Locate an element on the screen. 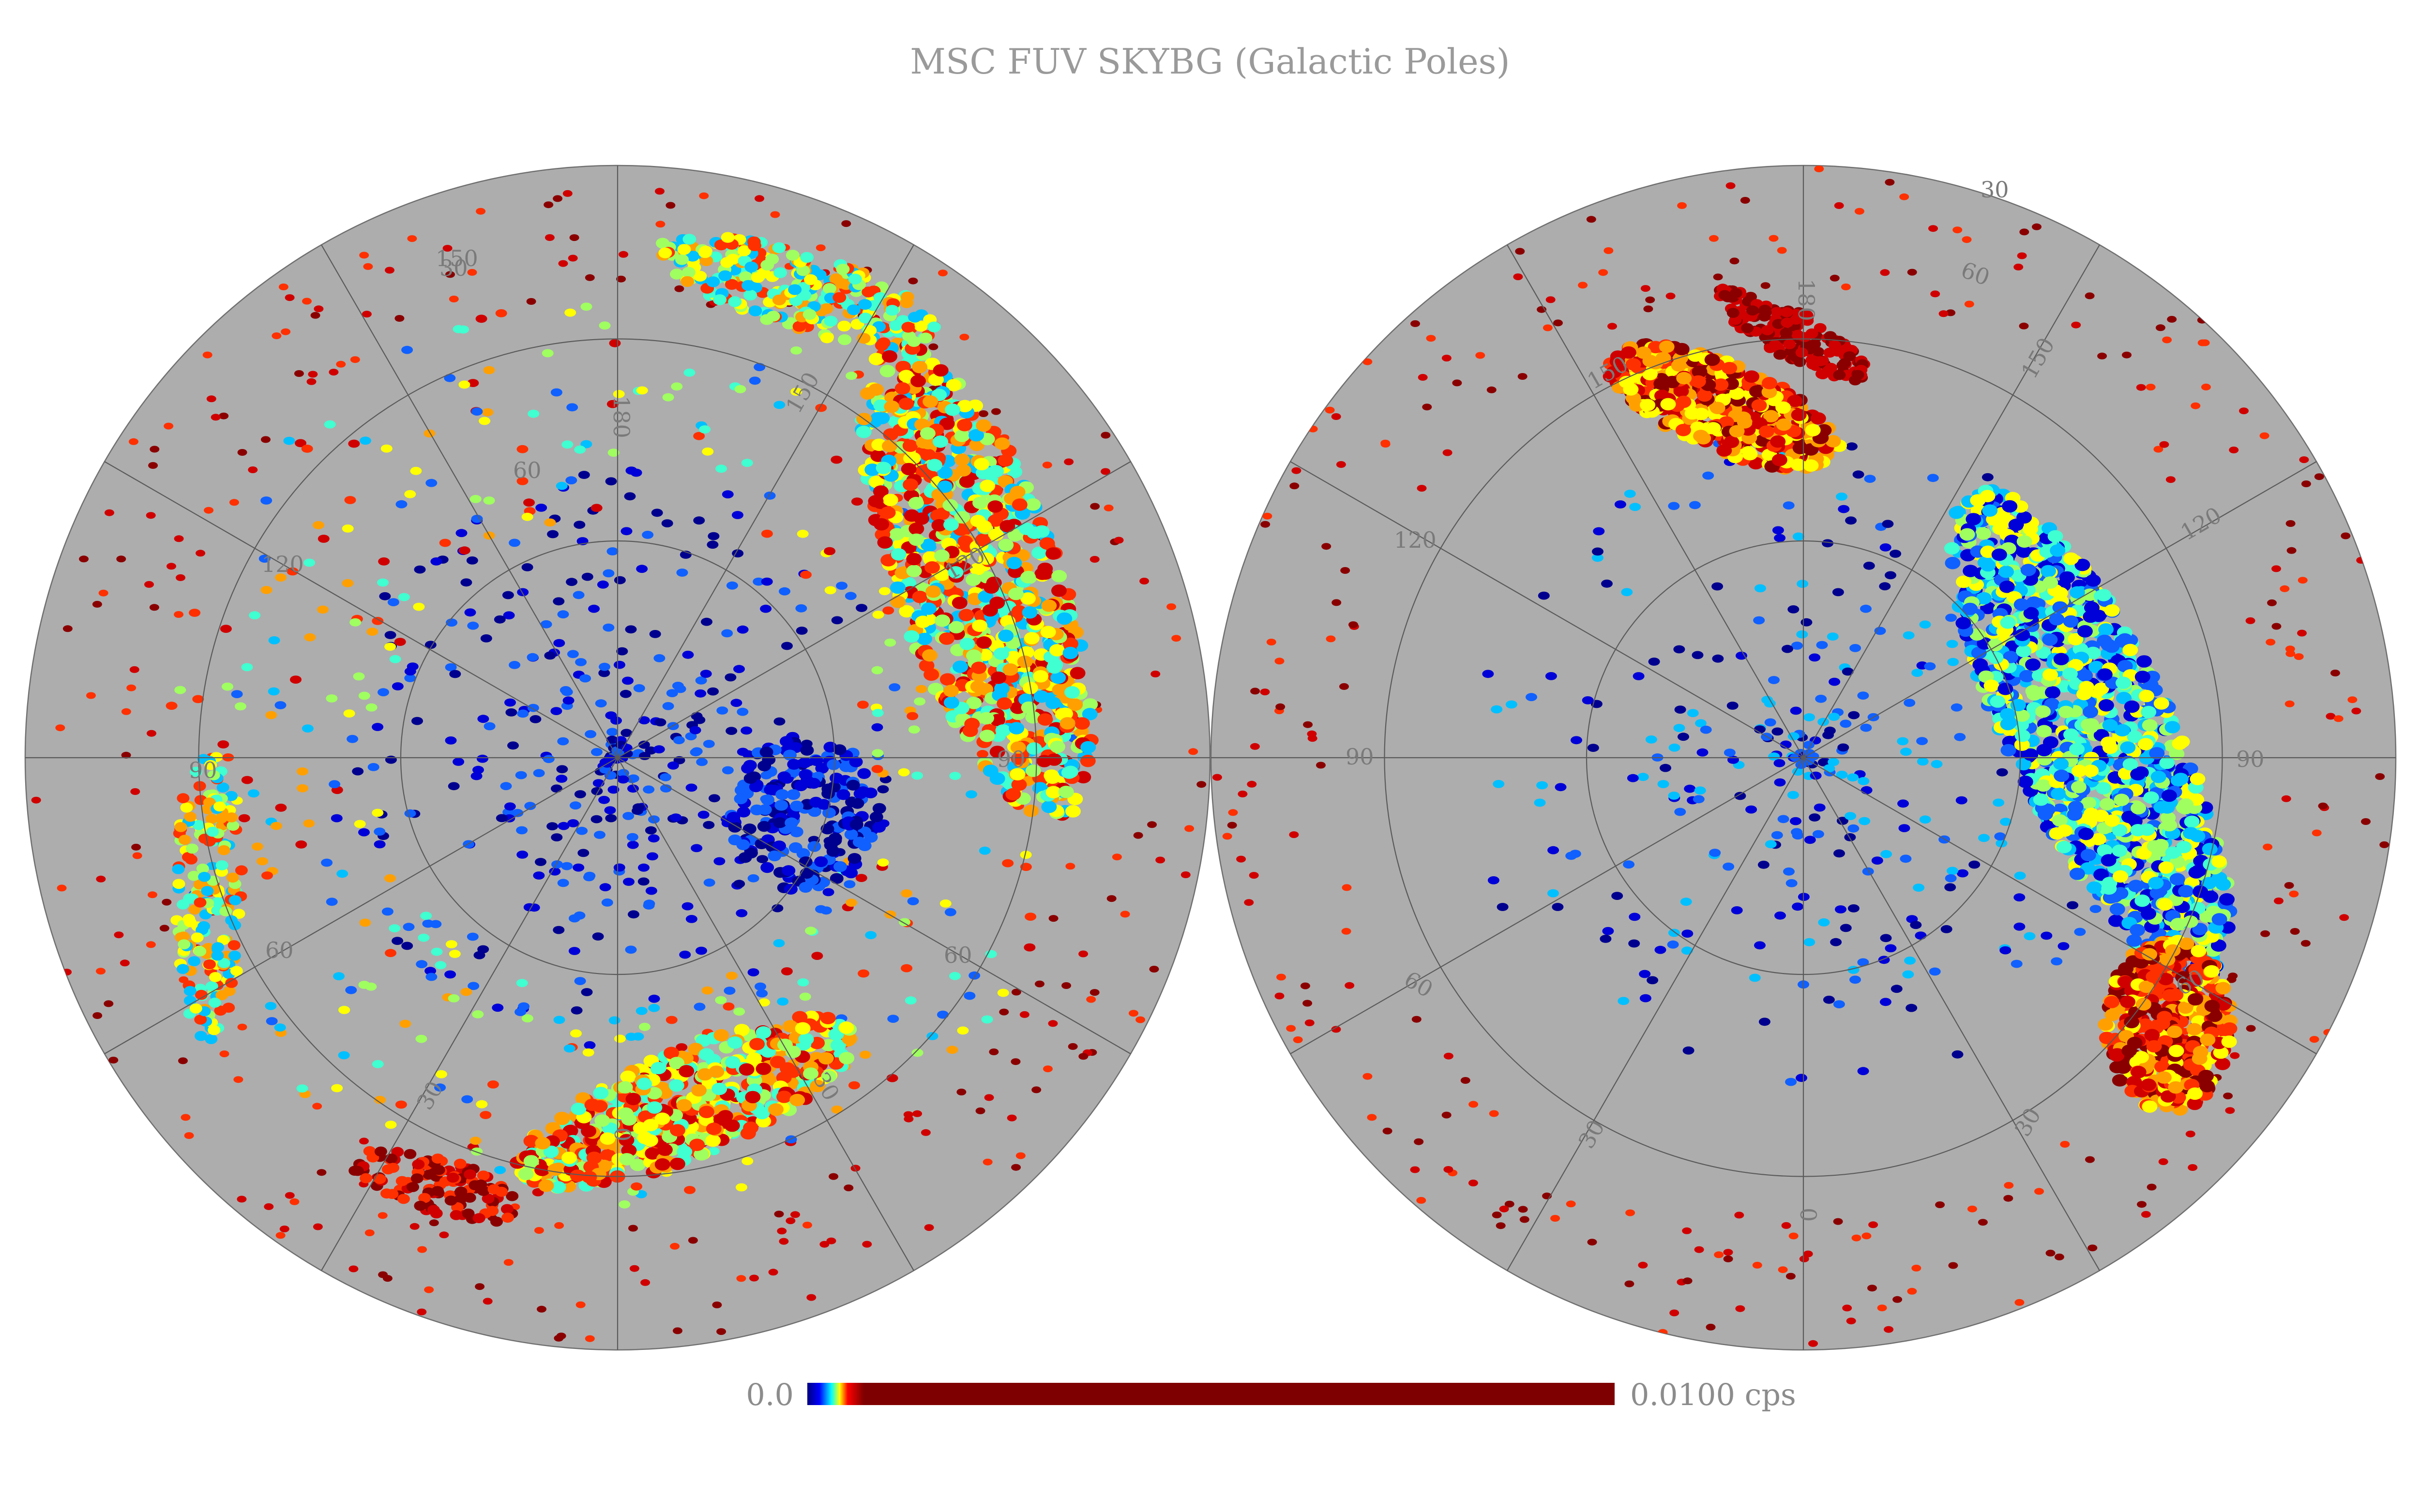 Image resolution: width=2420 pixels, height=1512 pixels. north-lon-label-120a: 120 is located at coordinates (282, 564).